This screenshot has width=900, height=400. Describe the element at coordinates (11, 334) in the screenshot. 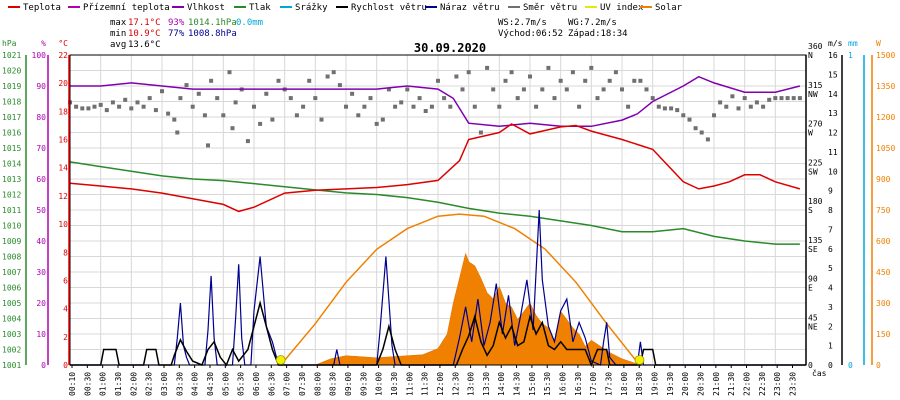

I see `axis-hpa-tick: 1003` at that location.